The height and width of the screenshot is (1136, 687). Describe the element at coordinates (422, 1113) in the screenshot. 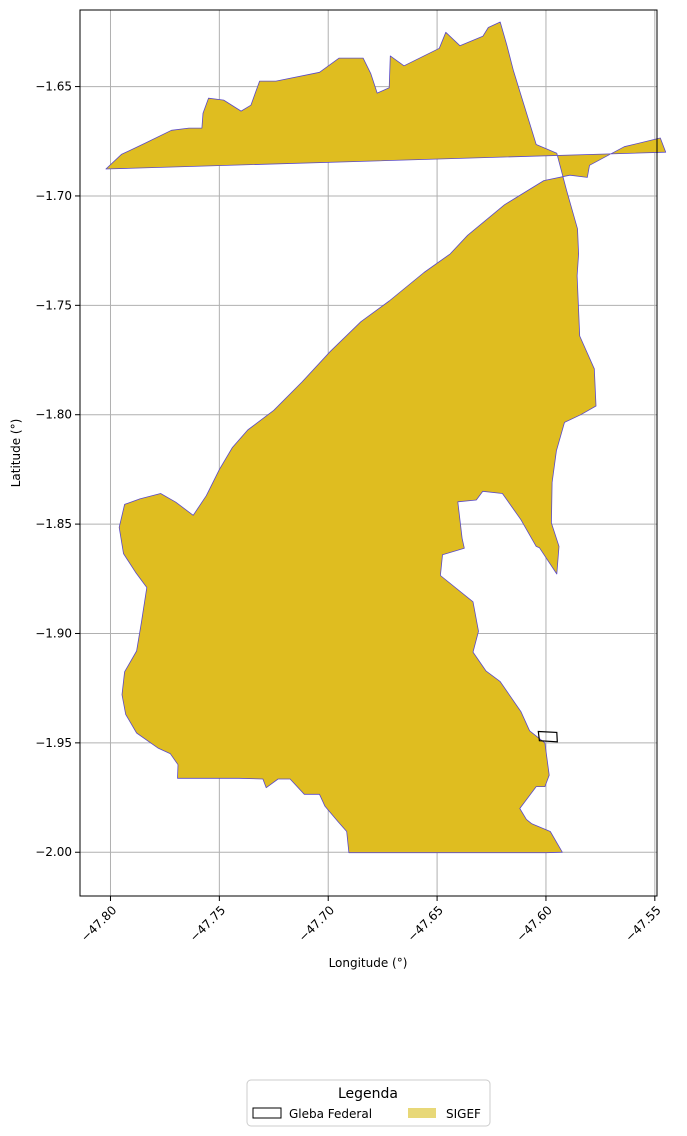

I see `legend-swatch-sigef` at that location.